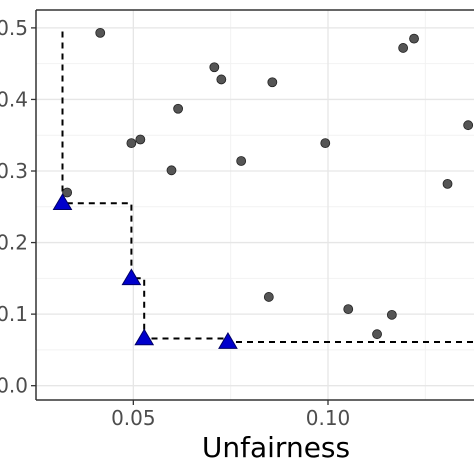 The width and height of the screenshot is (474, 474). Describe the element at coordinates (14, 314) in the screenshot. I see `y-tick-label: 0.1` at that location.